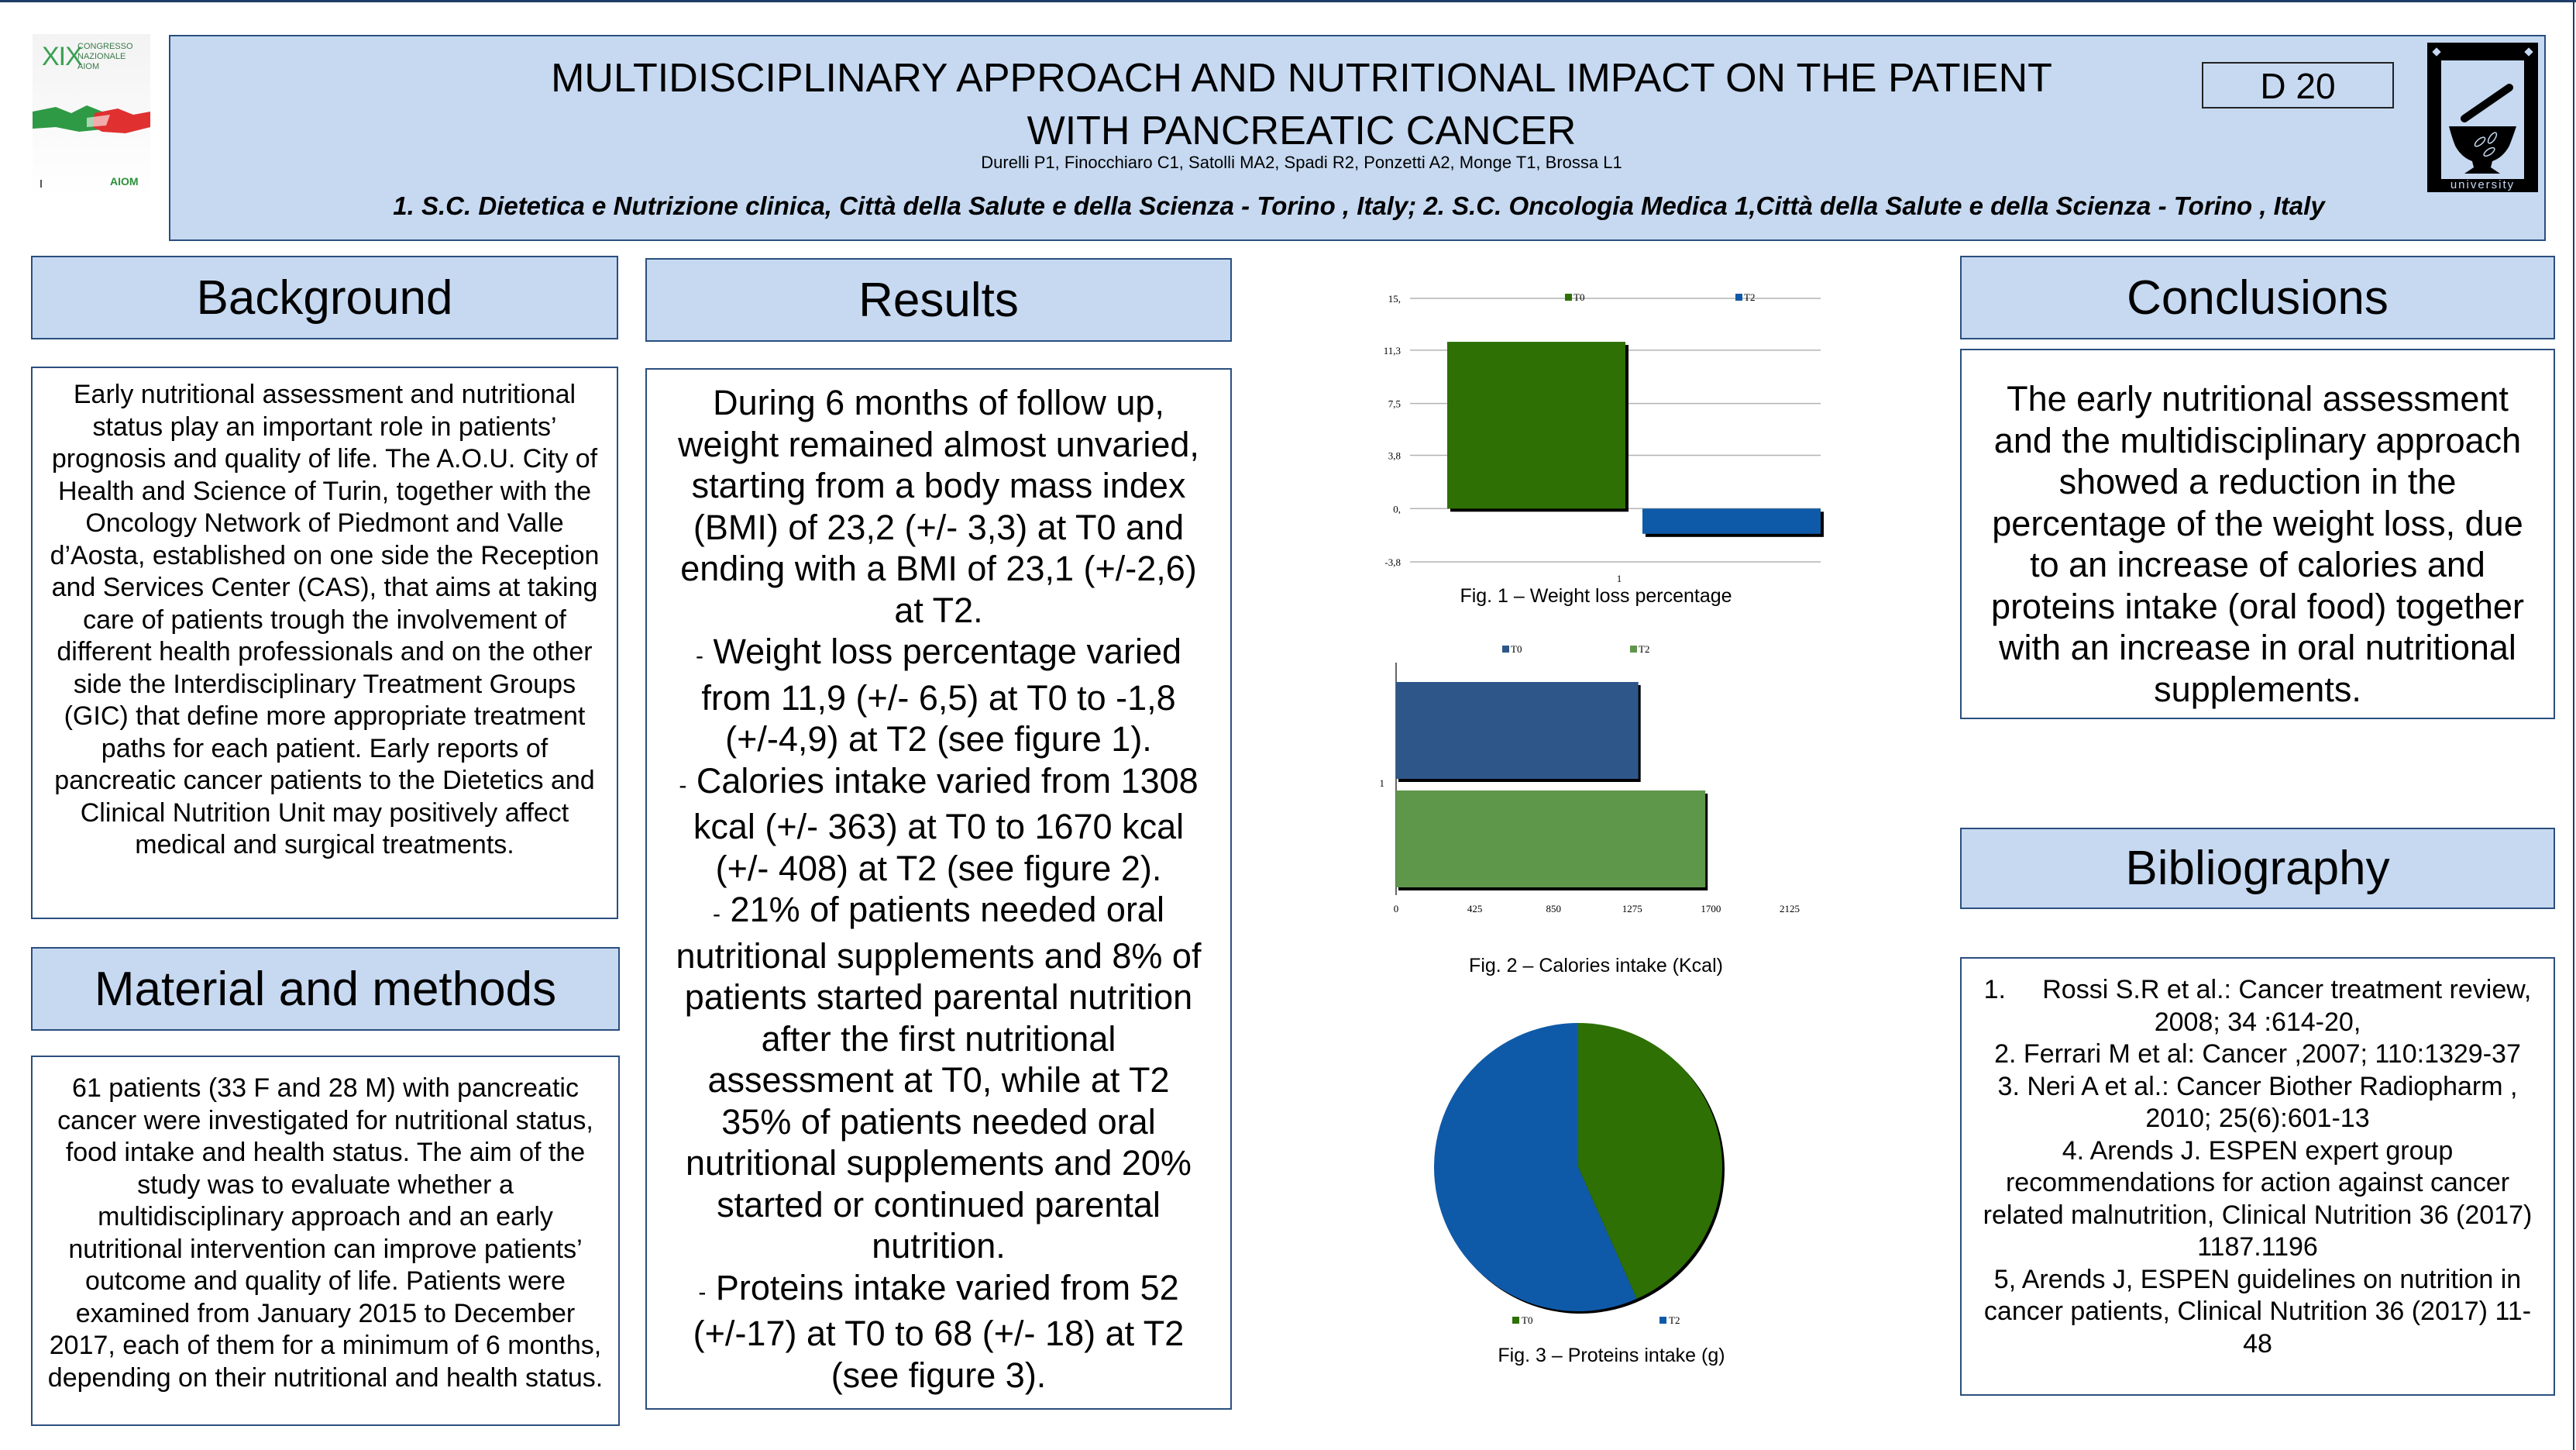 The image size is (2576, 1450). What do you see at coordinates (1611, 1355) in the screenshot?
I see `fig3-caption: Fig. 3 – Proteins intake (g)` at bounding box center [1611, 1355].